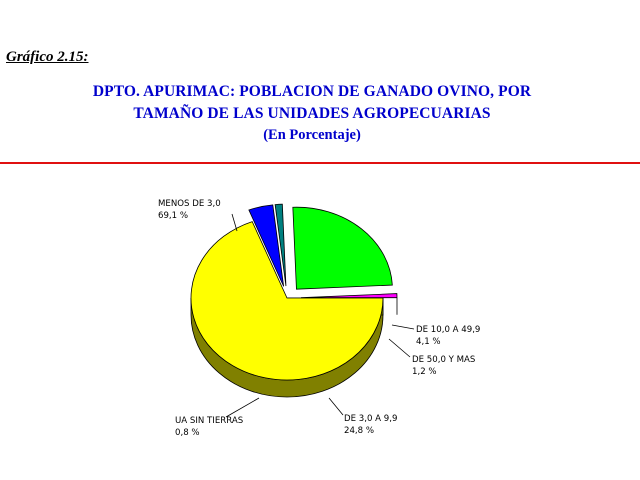 Image resolution: width=640 pixels, height=480 pixels. What do you see at coordinates (312, 135) in the screenshot?
I see `chart-subtitle: (En Porcentaje)` at bounding box center [312, 135].